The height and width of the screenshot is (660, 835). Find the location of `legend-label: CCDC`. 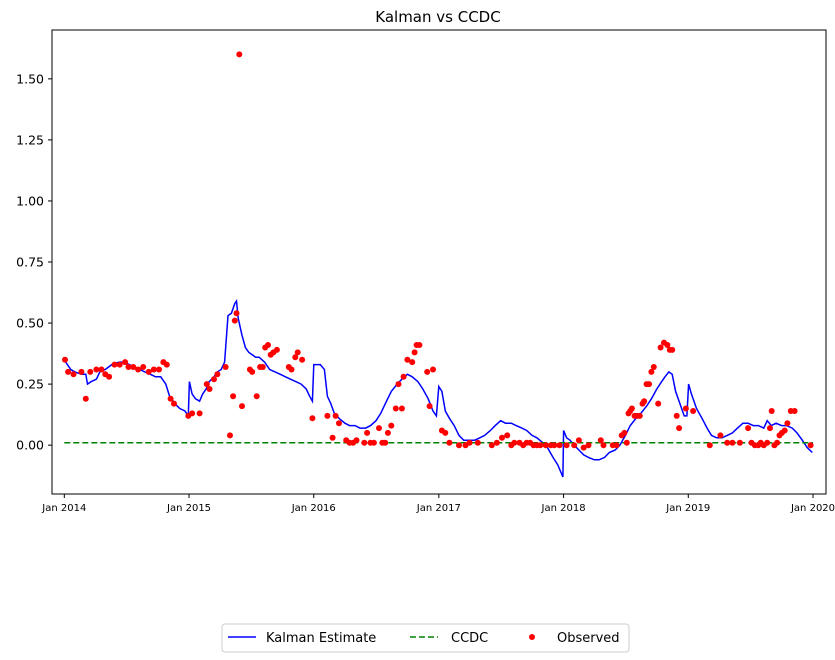

legend-label: CCDC is located at coordinates (469, 638).